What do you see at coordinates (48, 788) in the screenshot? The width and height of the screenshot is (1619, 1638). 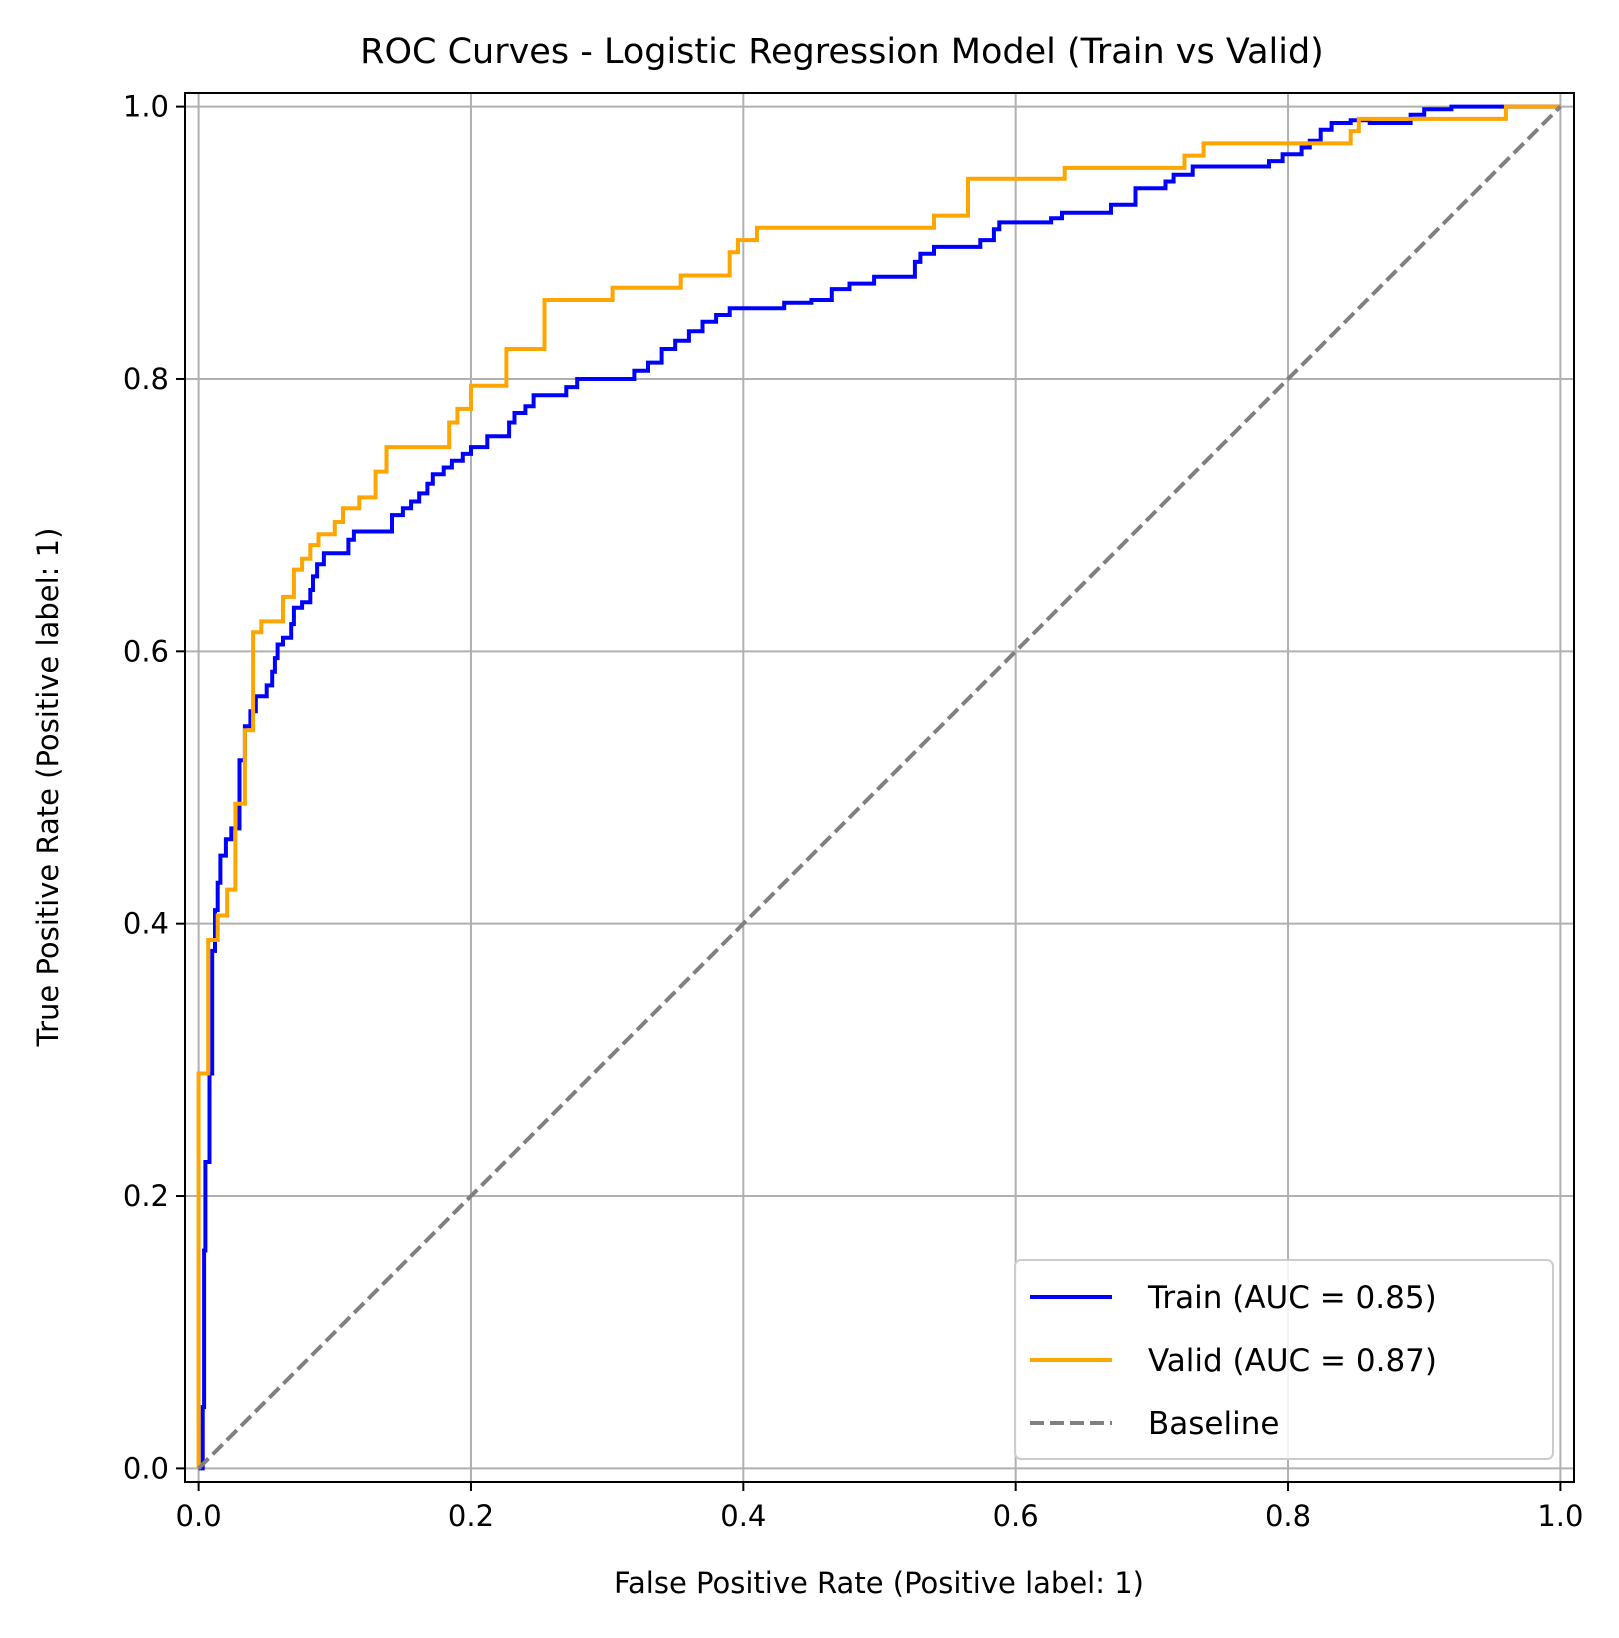 I see `y-axis-label: True Positive Rate (Positive label: 1)` at bounding box center [48, 788].